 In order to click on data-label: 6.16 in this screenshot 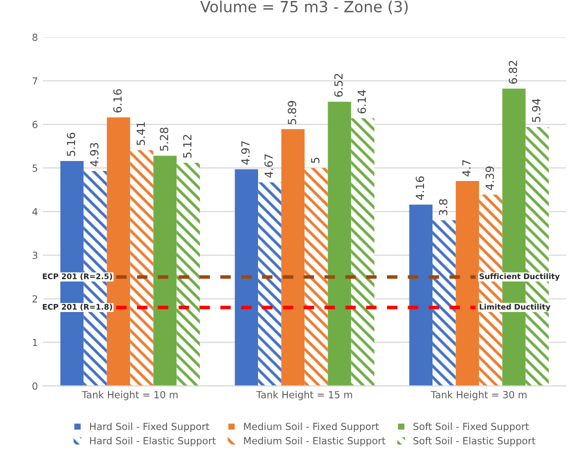, I will do `click(117, 100)`.